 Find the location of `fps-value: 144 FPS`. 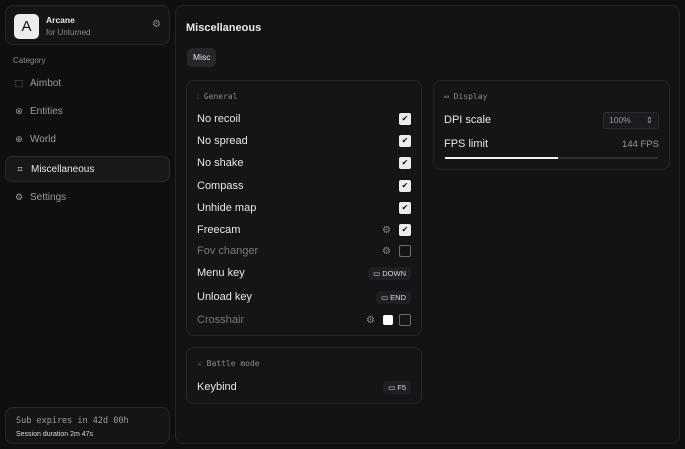

fps-value: 144 FPS is located at coordinates (640, 144).